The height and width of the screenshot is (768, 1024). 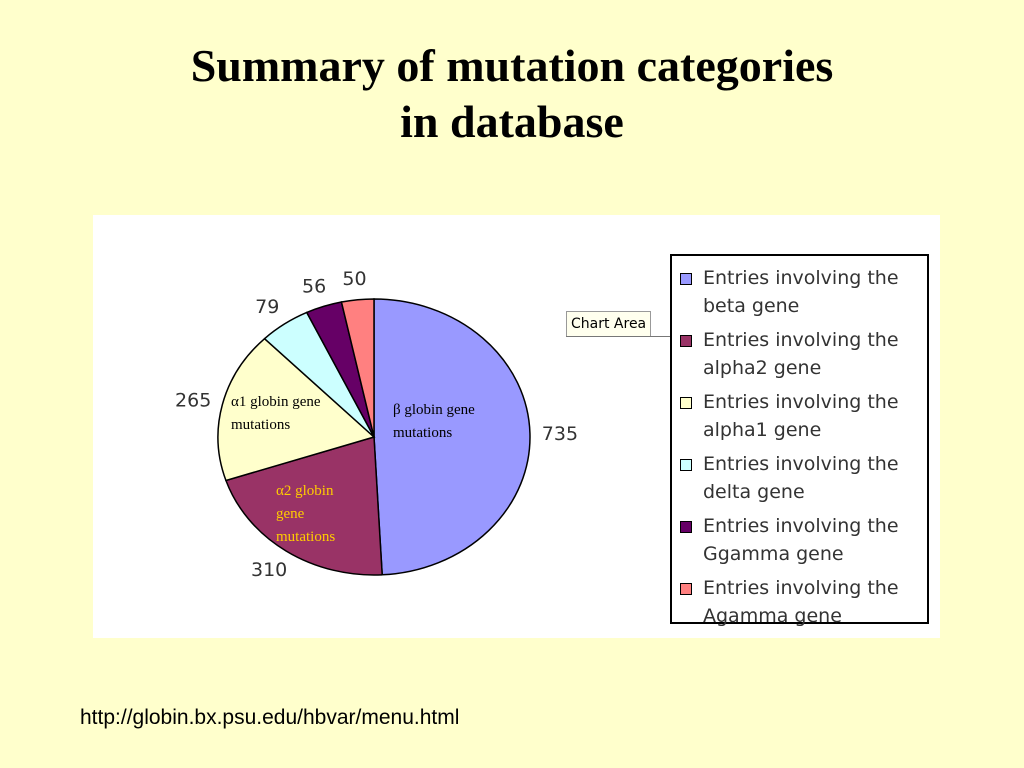 What do you see at coordinates (267, 307) in the screenshot?
I see `slice-value-label-3: 79` at bounding box center [267, 307].